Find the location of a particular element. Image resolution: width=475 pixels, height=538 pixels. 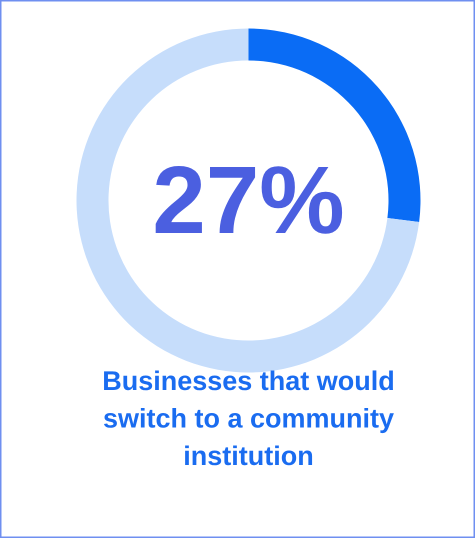

data-label: 27% is located at coordinates (248, 200).